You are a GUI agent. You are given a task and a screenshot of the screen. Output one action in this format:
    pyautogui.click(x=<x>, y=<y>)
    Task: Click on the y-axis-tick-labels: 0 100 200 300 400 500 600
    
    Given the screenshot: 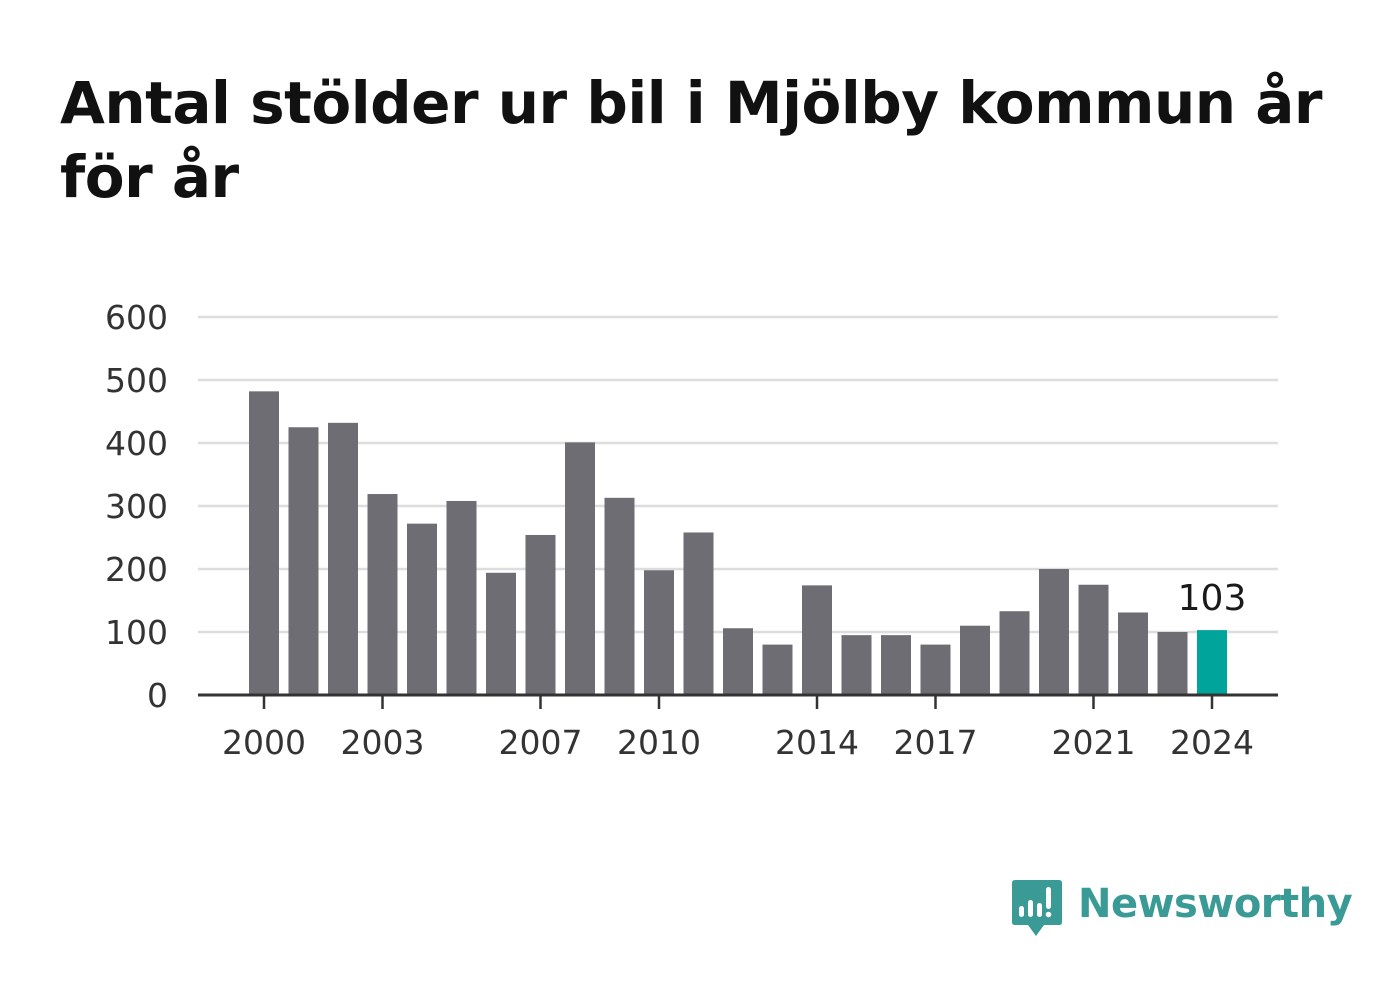 What is the action you would take?
    pyautogui.click(x=136, y=506)
    